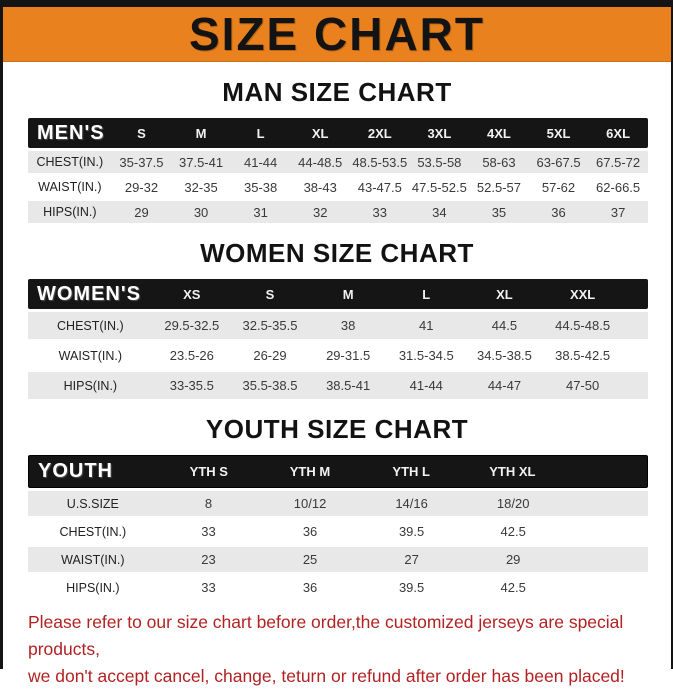  I want to click on size-cell: 58-63, so click(499, 162).